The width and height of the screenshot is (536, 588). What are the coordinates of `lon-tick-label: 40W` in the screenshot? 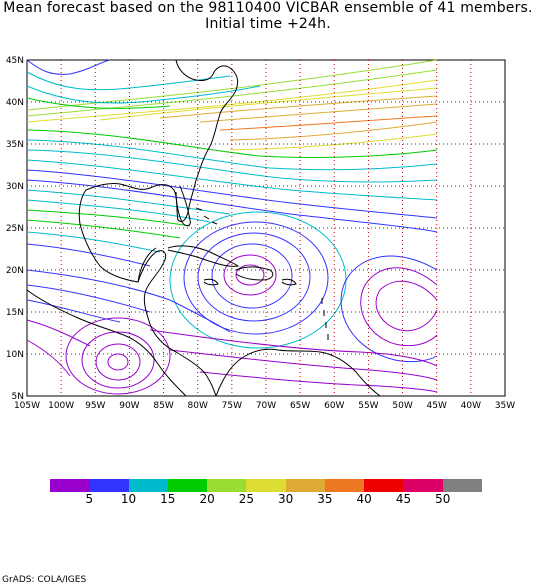 It's located at (471, 406).